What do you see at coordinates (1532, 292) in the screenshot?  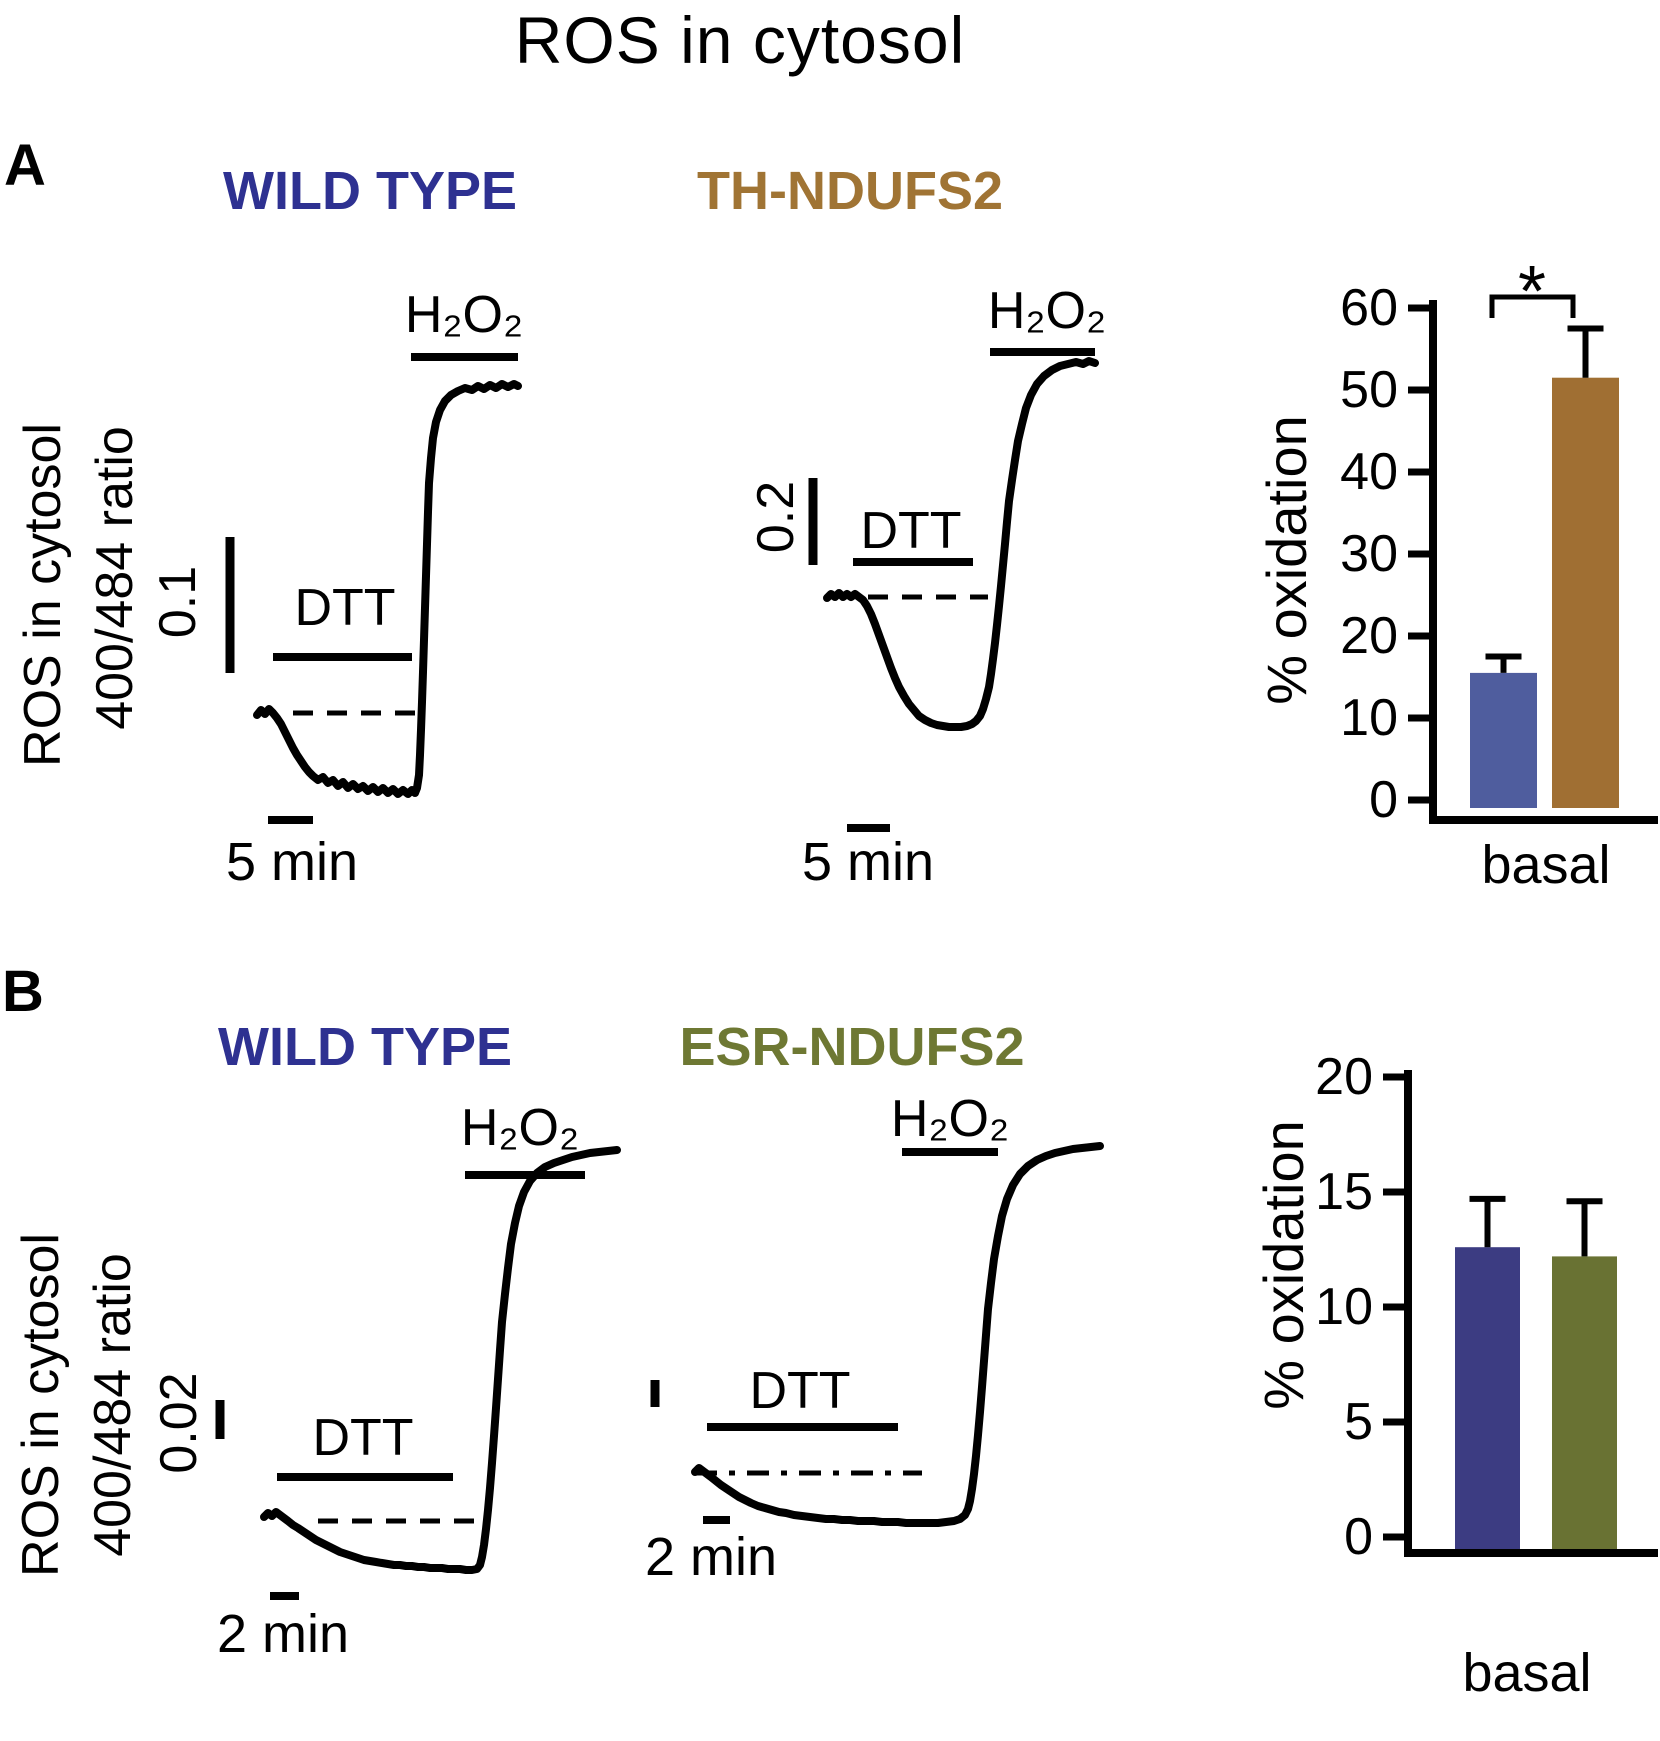 I see `significance-asterisk: *` at bounding box center [1532, 292].